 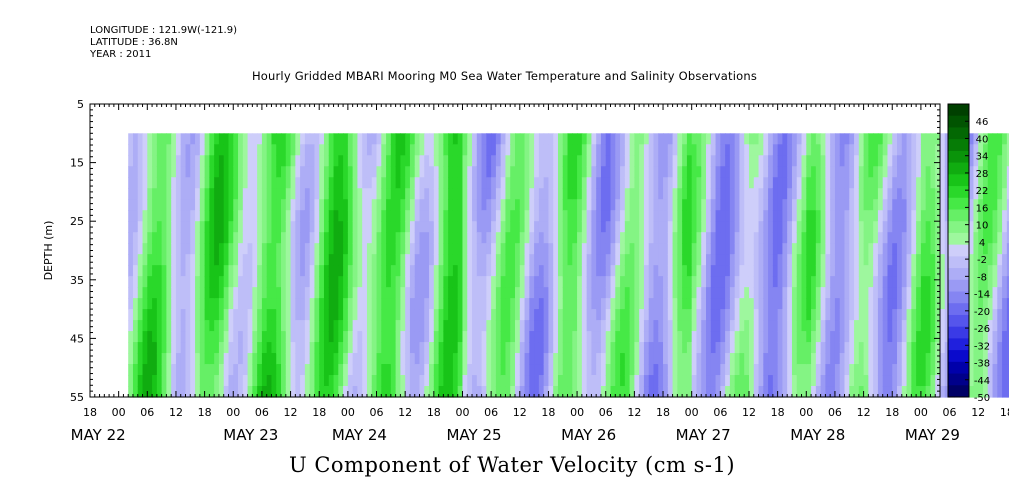 What do you see at coordinates (48, 251) in the screenshot?
I see `y-axis-title: DEPTH (m)` at bounding box center [48, 251].